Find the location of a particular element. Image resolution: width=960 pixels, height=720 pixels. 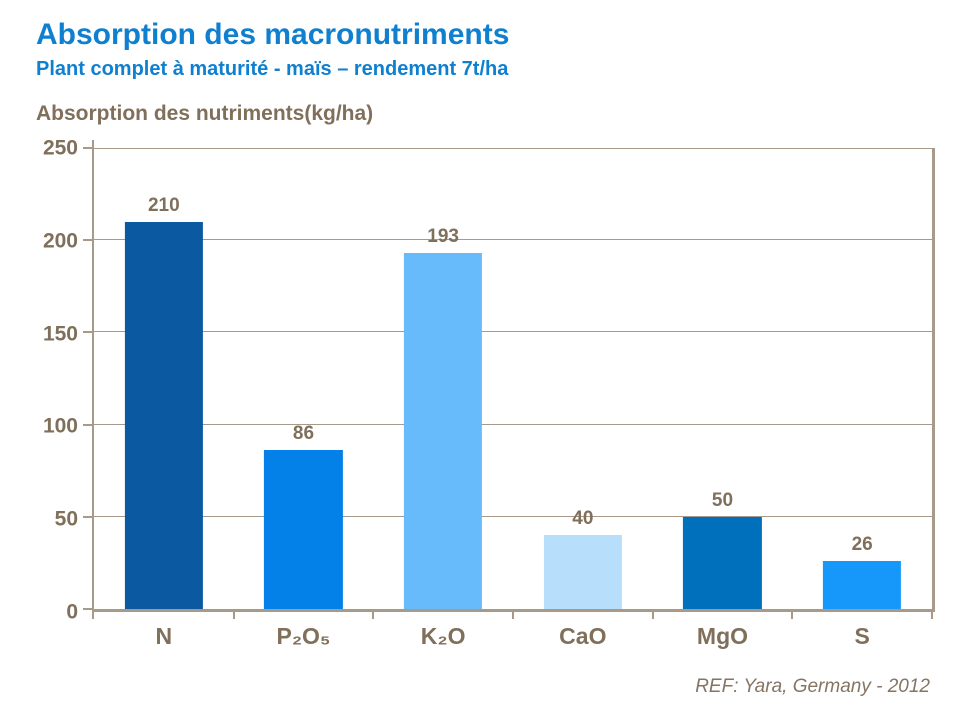

y-tick-label-150: 150 is located at coordinates (60, 334).